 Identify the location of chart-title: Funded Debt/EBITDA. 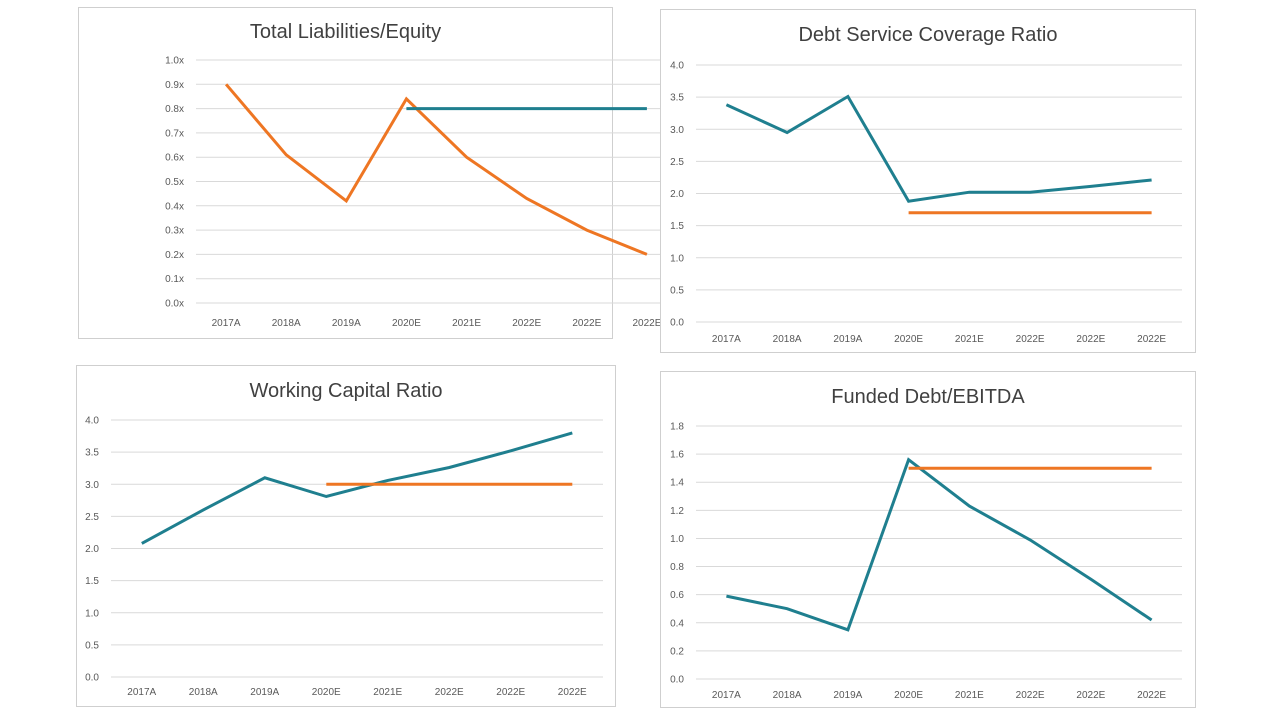
(928, 397).